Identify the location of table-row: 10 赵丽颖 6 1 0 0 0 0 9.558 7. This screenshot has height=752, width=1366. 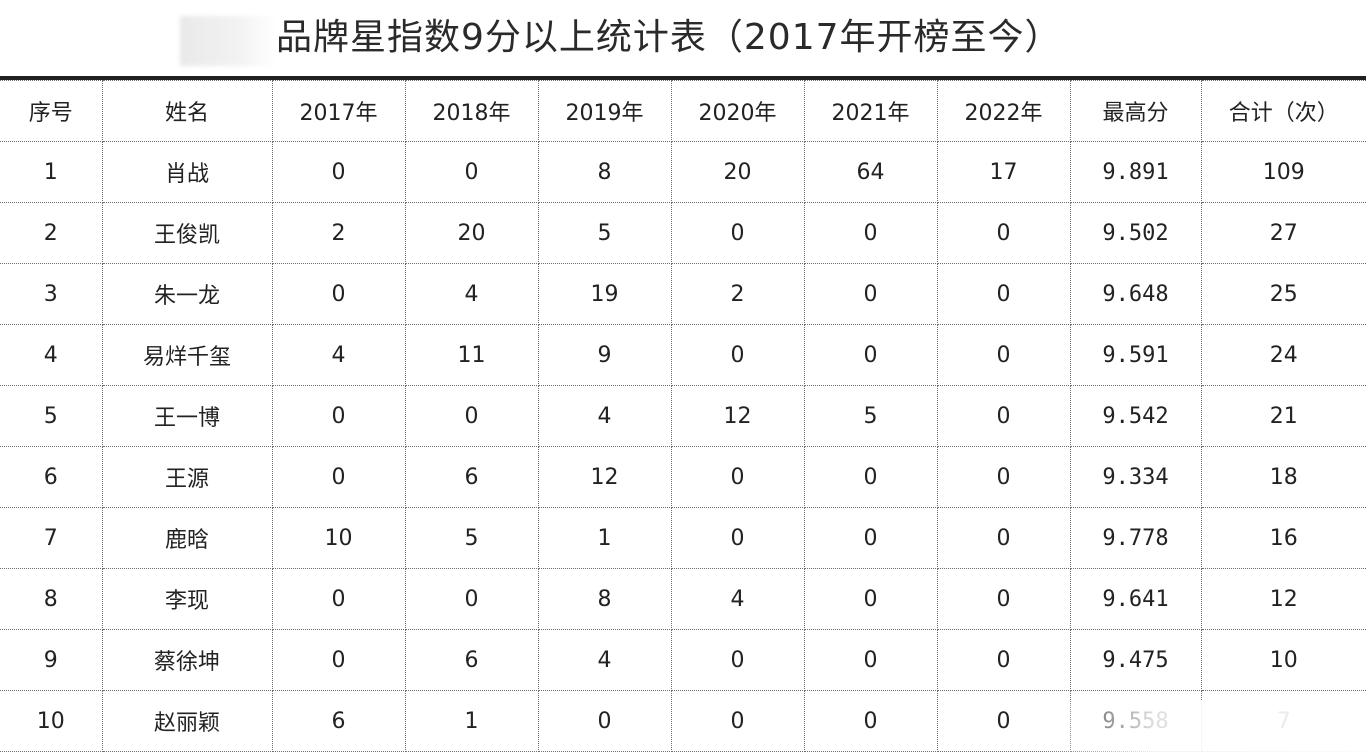
(683, 721).